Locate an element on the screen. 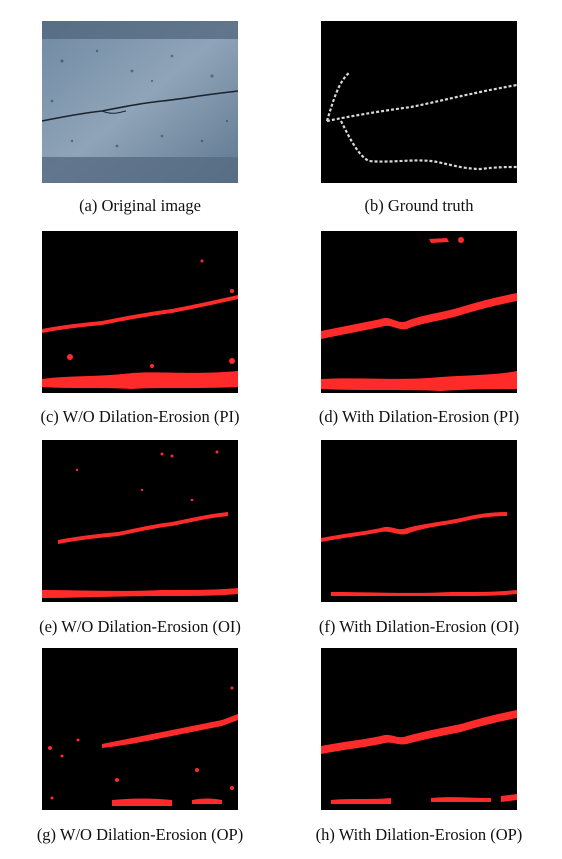 This screenshot has width=562, height=859. ground-truth-mask is located at coordinates (421, 121).